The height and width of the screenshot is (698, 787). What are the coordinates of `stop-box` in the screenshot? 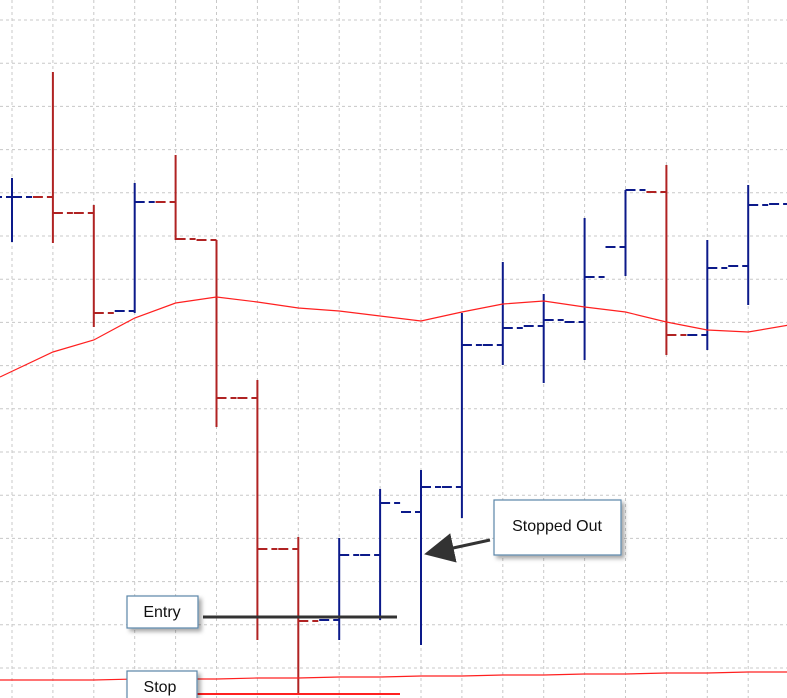 It's located at (162, 684).